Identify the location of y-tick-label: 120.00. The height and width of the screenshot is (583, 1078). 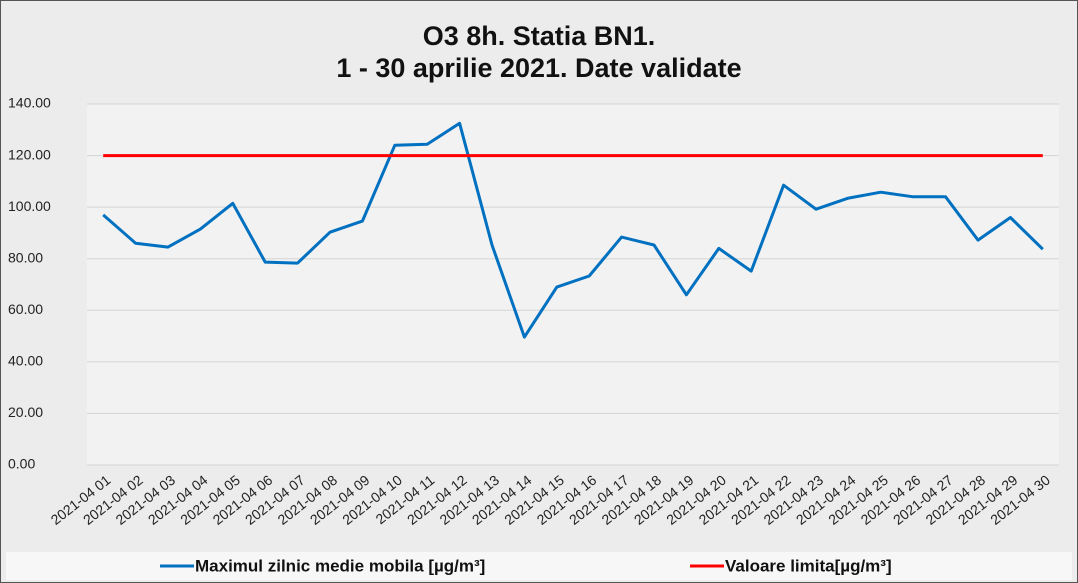
(29, 154).